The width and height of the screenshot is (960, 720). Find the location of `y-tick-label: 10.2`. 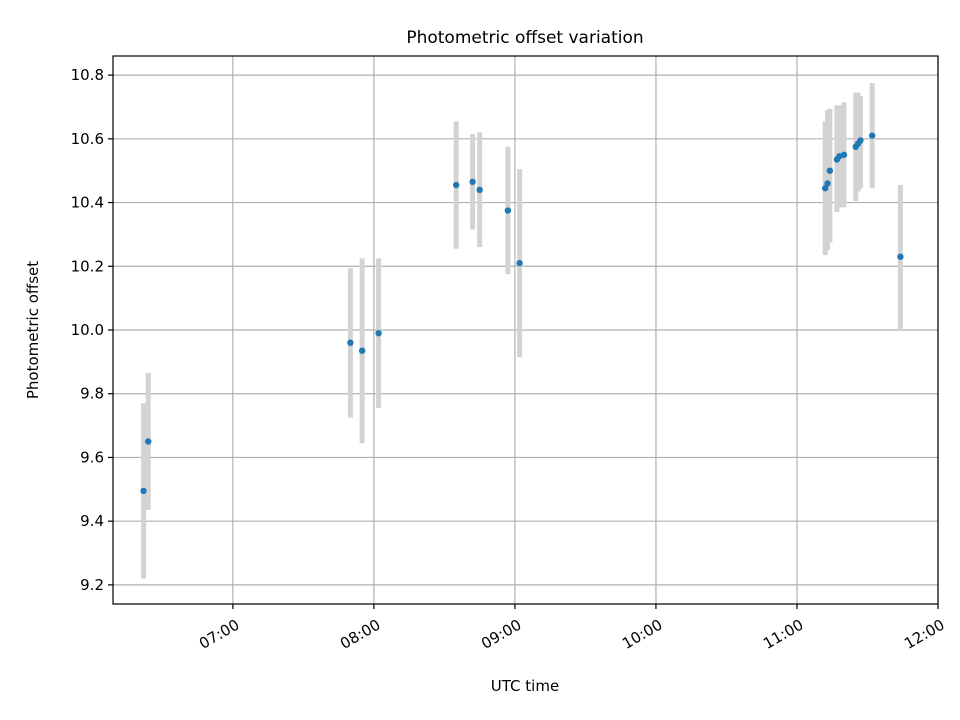

y-tick-label: 10.2 is located at coordinates (87, 266).